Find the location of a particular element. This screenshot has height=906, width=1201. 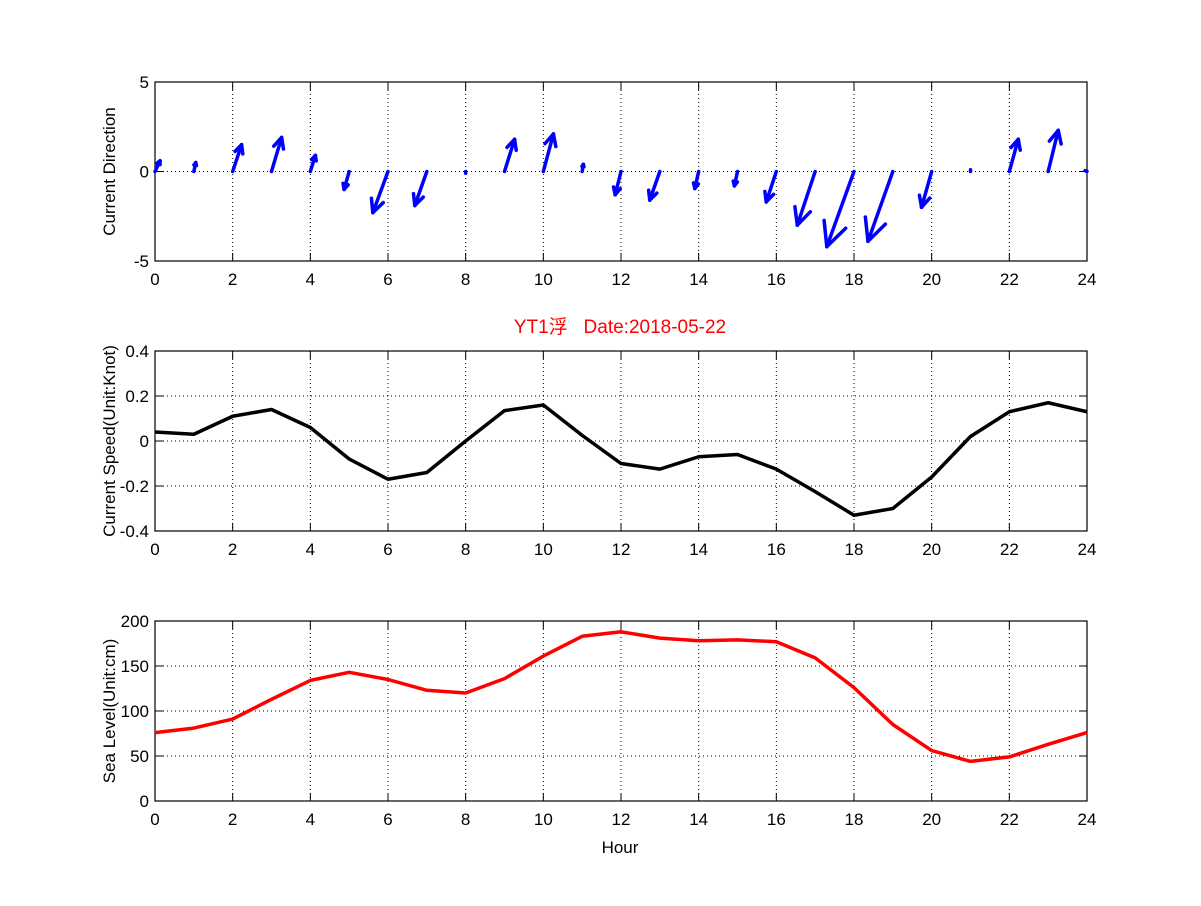

y-tick-label: -0.4 is located at coordinates (134, 531).